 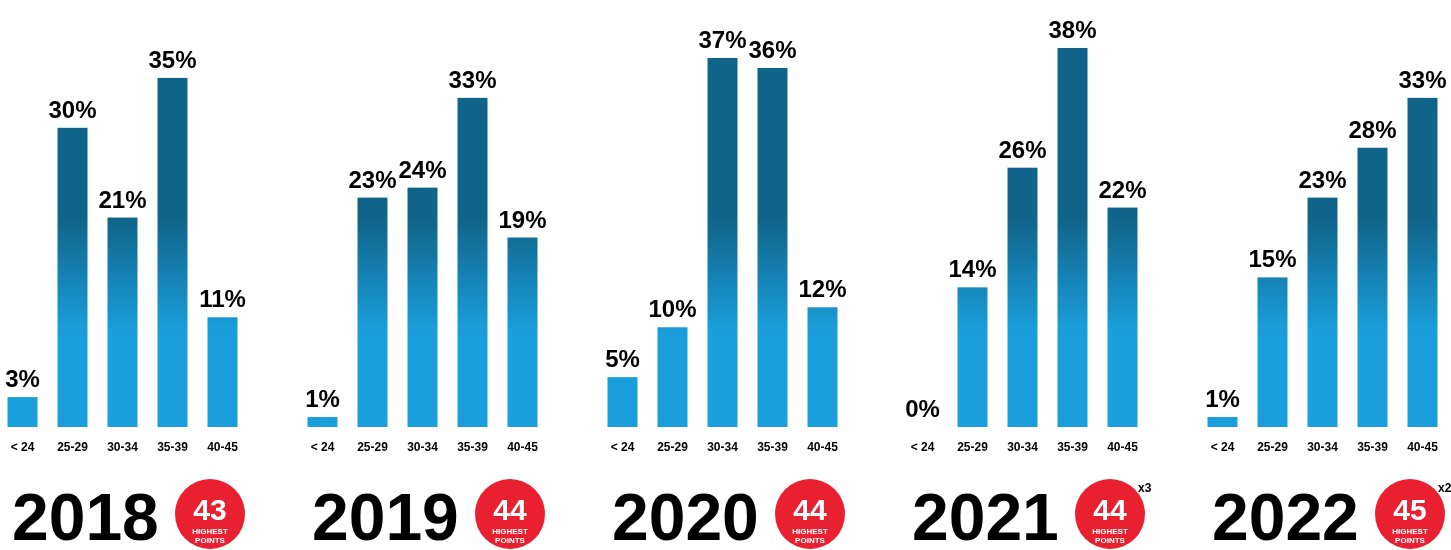 What do you see at coordinates (622, 359) in the screenshot?
I see `data-label: 5%` at bounding box center [622, 359].